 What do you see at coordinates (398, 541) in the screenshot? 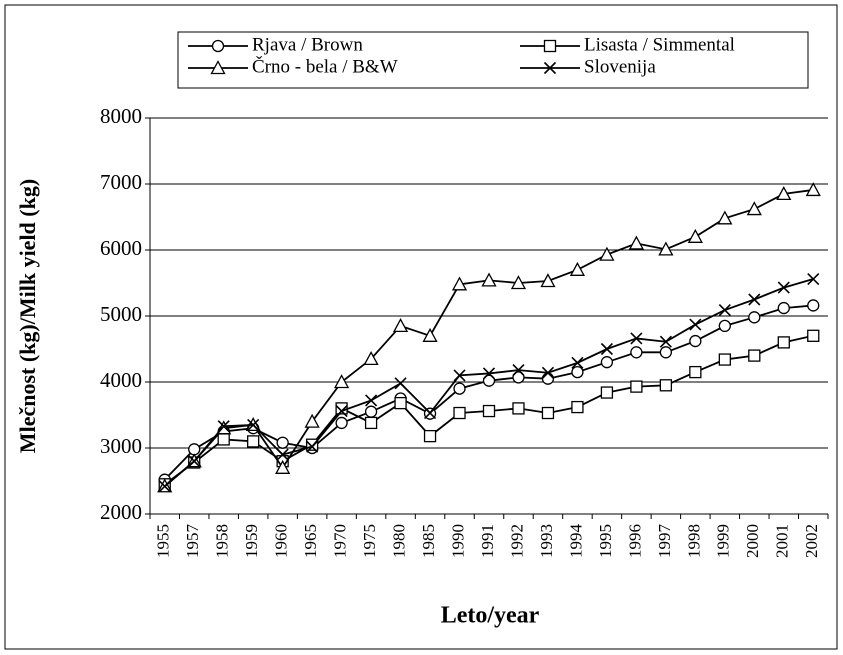
I see `x-tick-label: 1980` at bounding box center [398, 541].